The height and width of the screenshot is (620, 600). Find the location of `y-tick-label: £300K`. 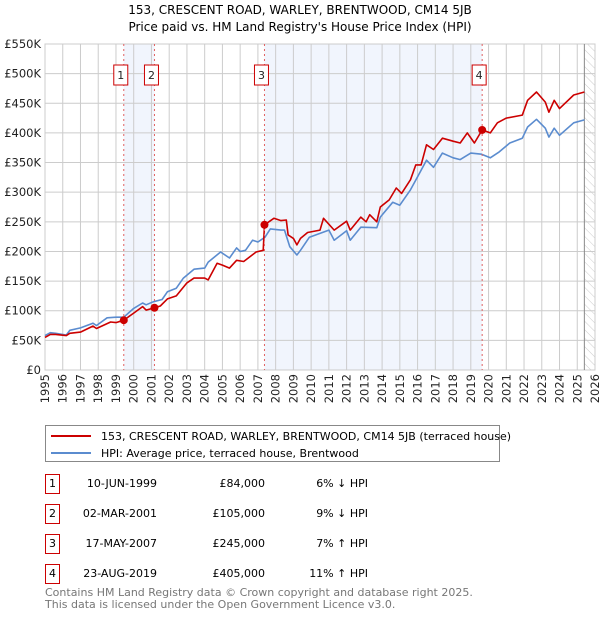

y-tick-label: £300K is located at coordinates (22, 192).